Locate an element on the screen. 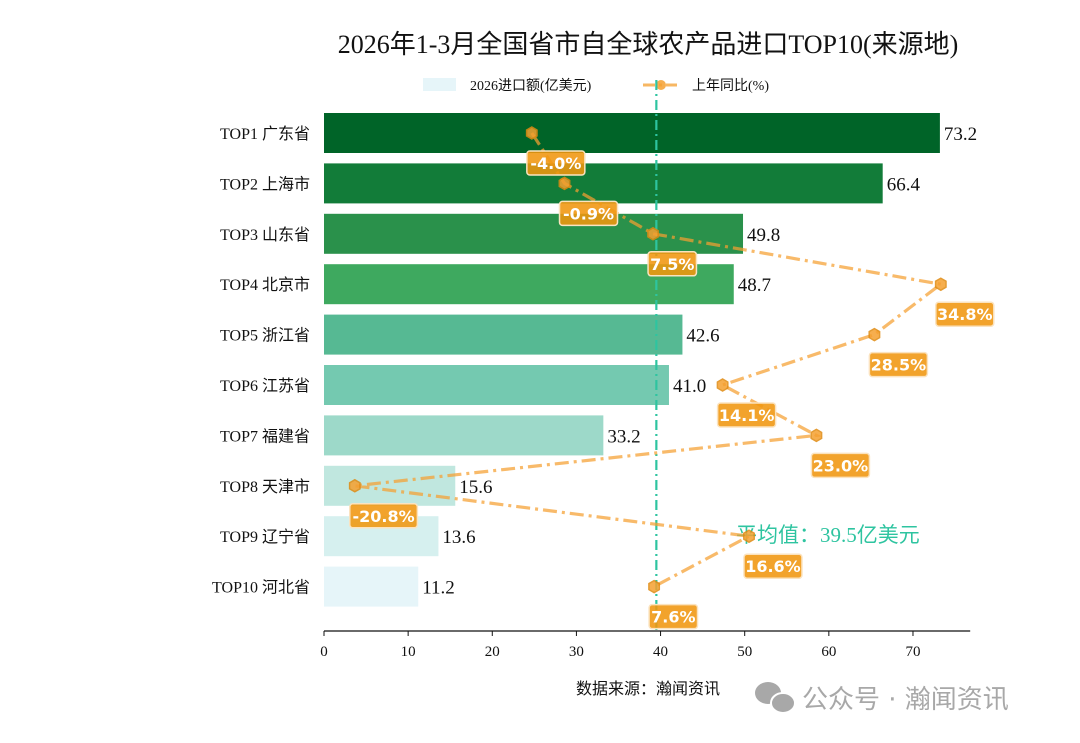 This screenshot has width=1080, height=743. bar-value-label: 48.7 is located at coordinates (754, 285).